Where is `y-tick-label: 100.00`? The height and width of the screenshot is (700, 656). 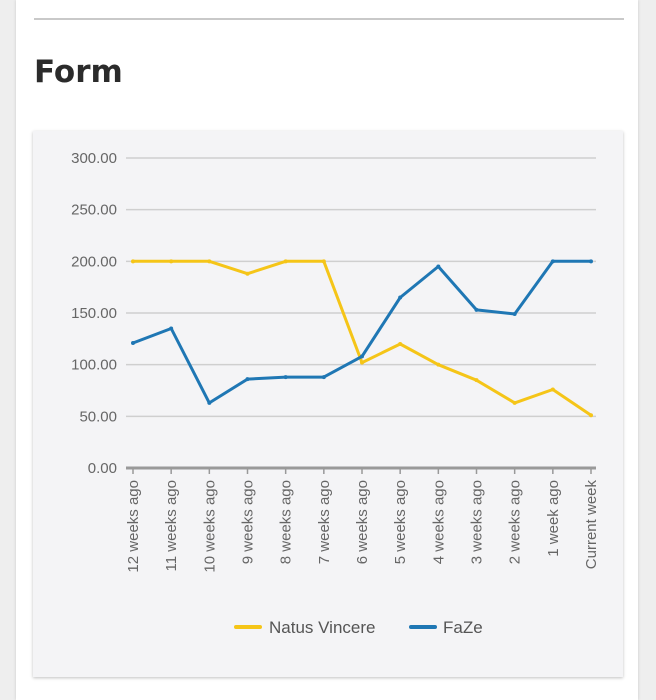
y-tick-label: 100.00 is located at coordinates (94, 365).